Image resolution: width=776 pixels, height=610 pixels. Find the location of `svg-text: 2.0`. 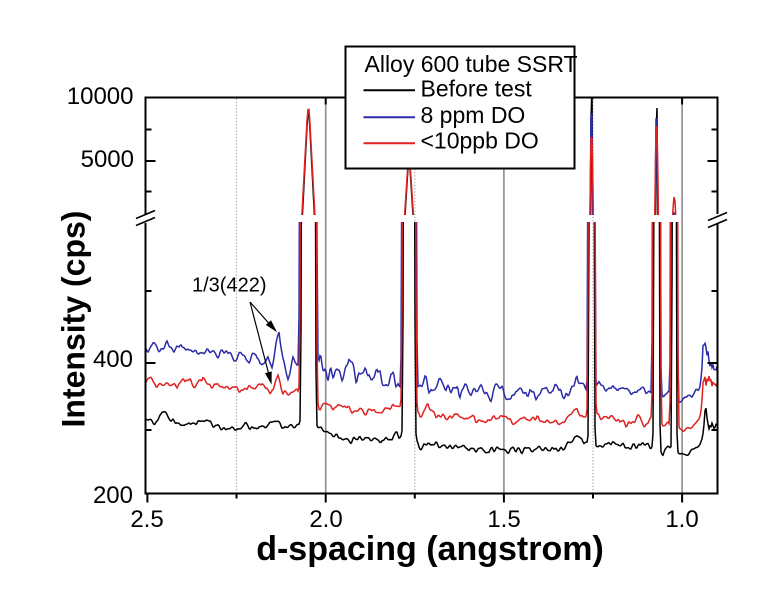

svg-text: 2.0 is located at coordinates (325, 519).